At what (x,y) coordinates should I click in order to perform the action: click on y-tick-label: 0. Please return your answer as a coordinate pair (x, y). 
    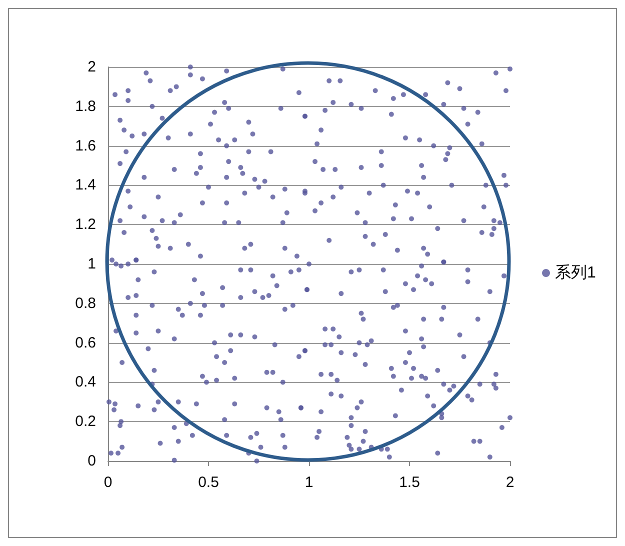
    Looking at the image, I should click on (92, 461).